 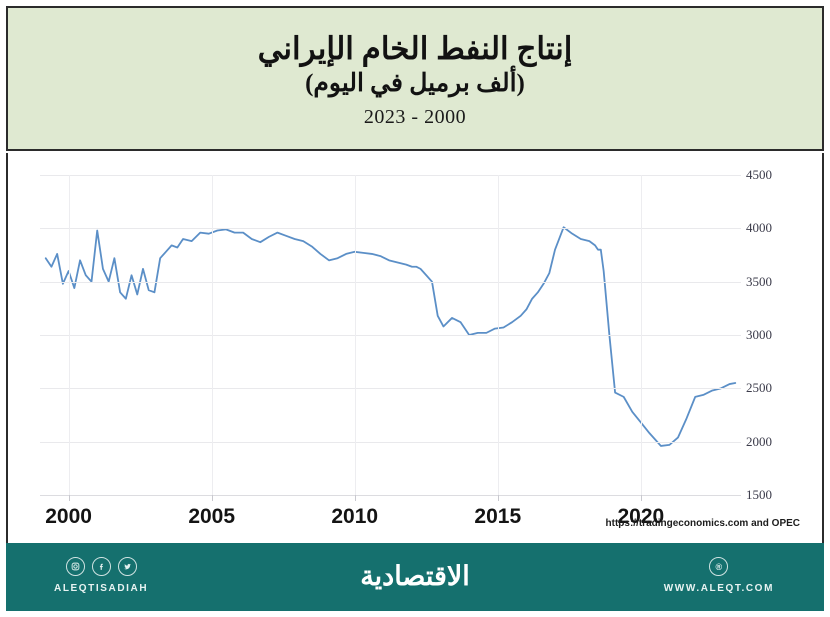 I want to click on page-subtitle: (ألف برميل في اليوم), so click(x=415, y=84).